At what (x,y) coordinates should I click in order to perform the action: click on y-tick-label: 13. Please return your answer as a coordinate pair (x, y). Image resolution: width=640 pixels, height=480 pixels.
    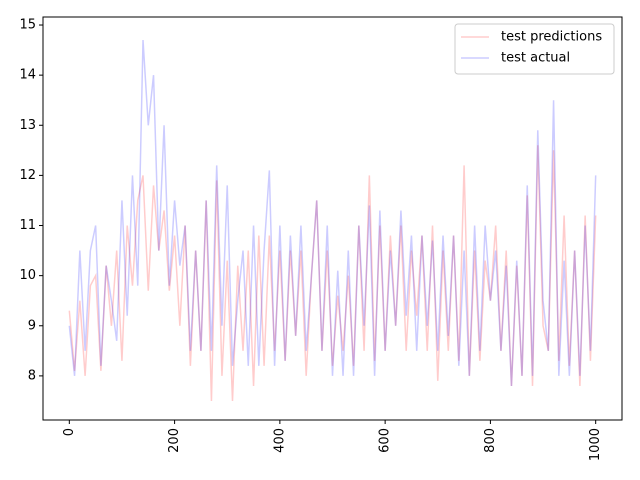
    Looking at the image, I should click on (27, 125).